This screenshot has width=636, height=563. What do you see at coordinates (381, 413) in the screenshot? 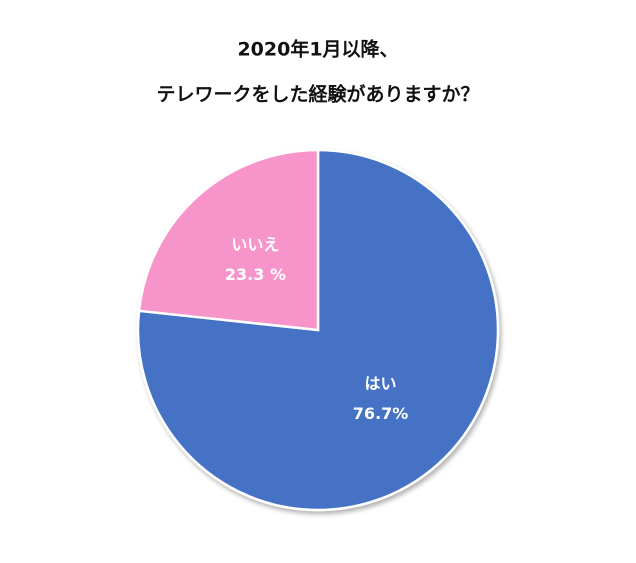
I see `slice-value-label: 76.7%` at bounding box center [381, 413].